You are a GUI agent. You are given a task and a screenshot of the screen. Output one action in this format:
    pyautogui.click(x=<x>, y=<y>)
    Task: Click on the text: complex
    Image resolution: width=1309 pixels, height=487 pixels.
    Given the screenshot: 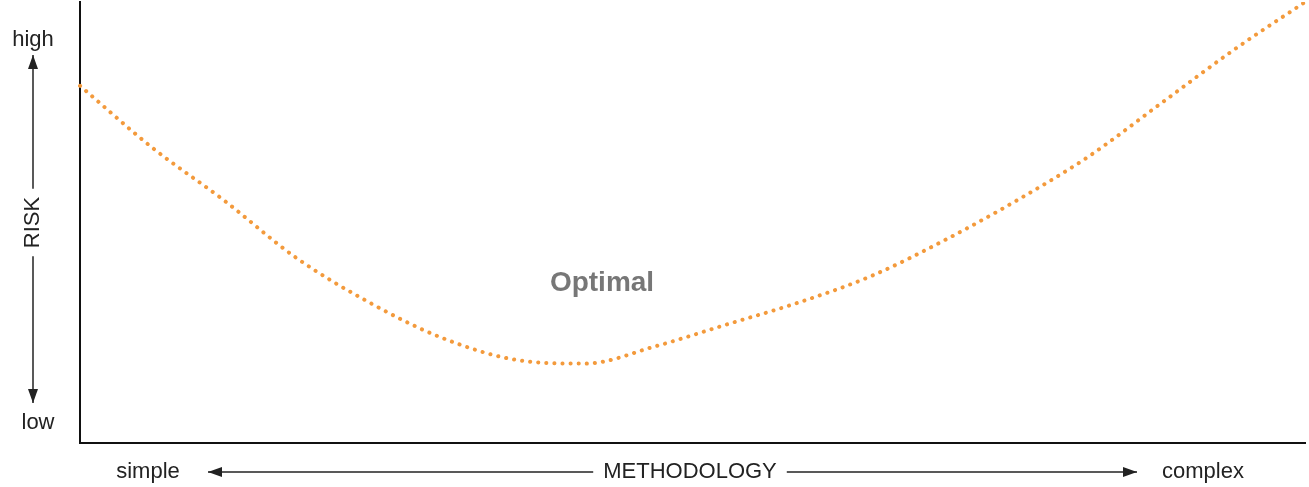 What is the action you would take?
    pyautogui.click(x=1203, y=471)
    